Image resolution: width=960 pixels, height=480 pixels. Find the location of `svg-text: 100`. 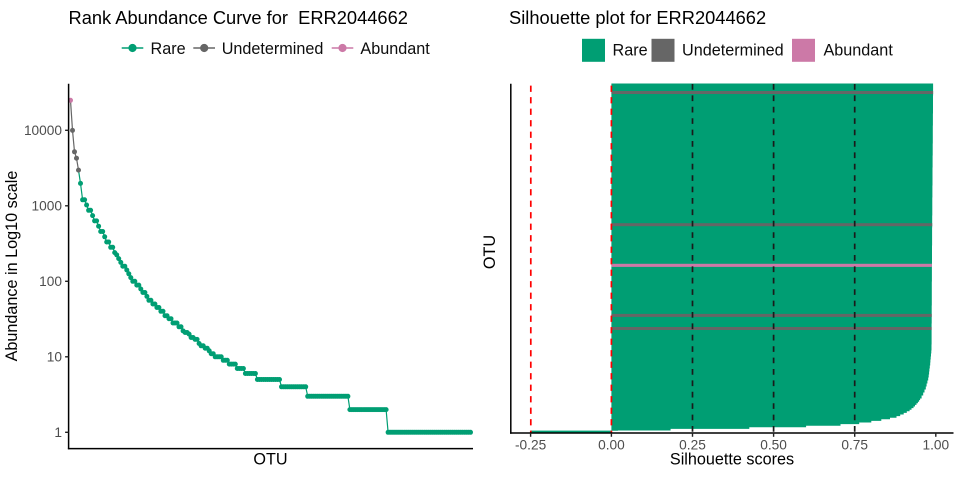

svg-text: 100 is located at coordinates (50, 281).